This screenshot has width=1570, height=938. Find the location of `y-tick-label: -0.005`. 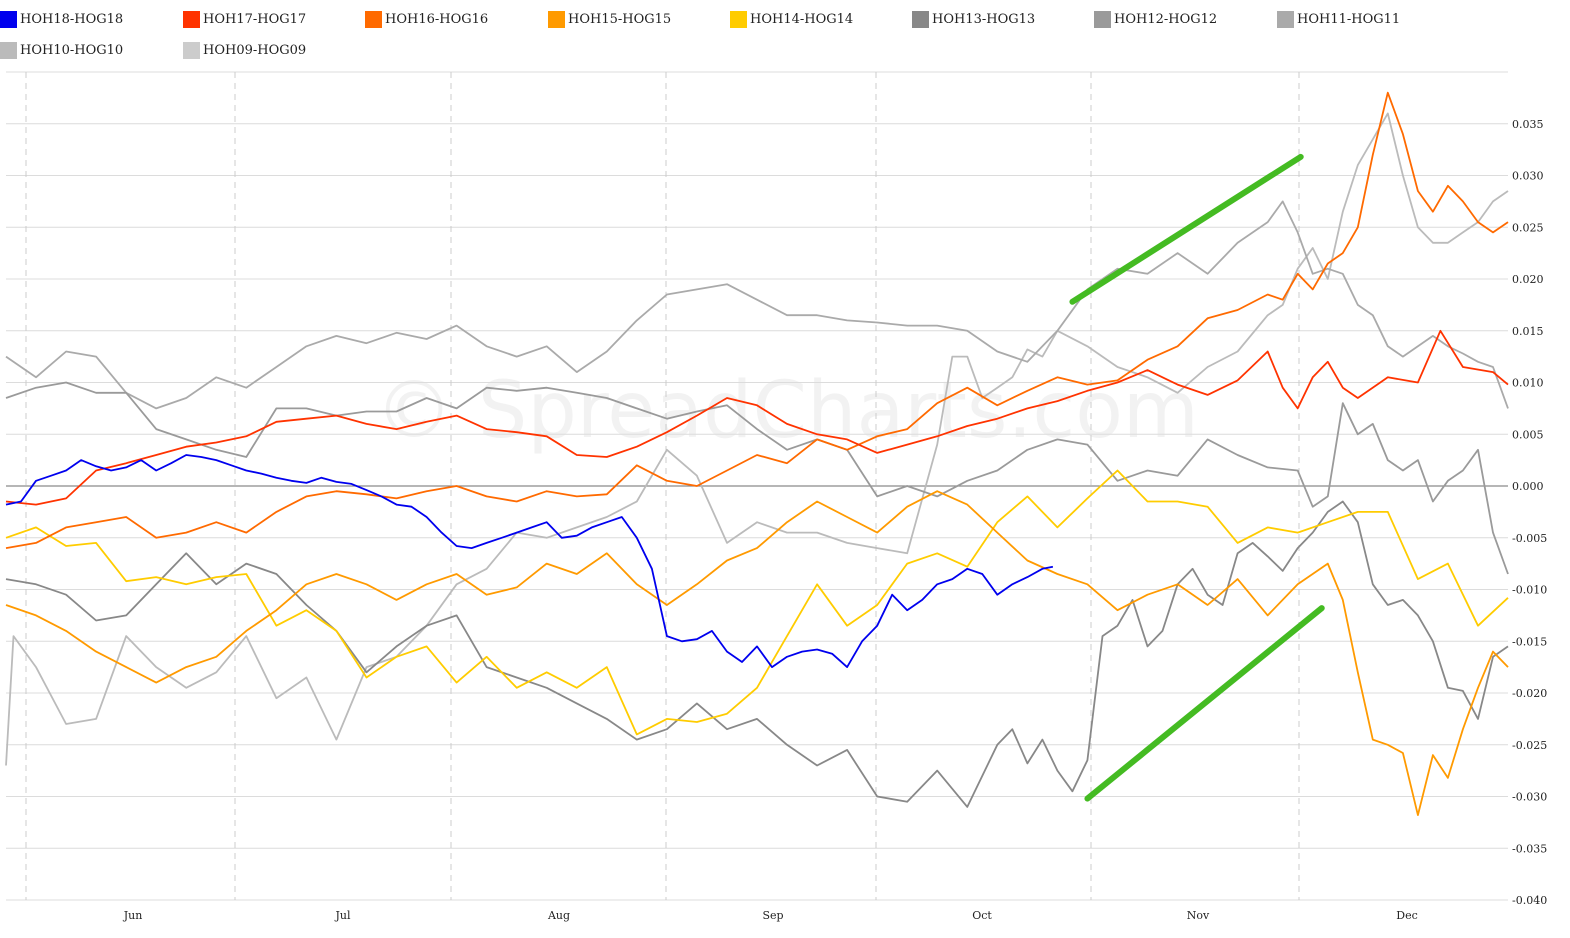

y-tick-label: -0.005 is located at coordinates (1529, 538).